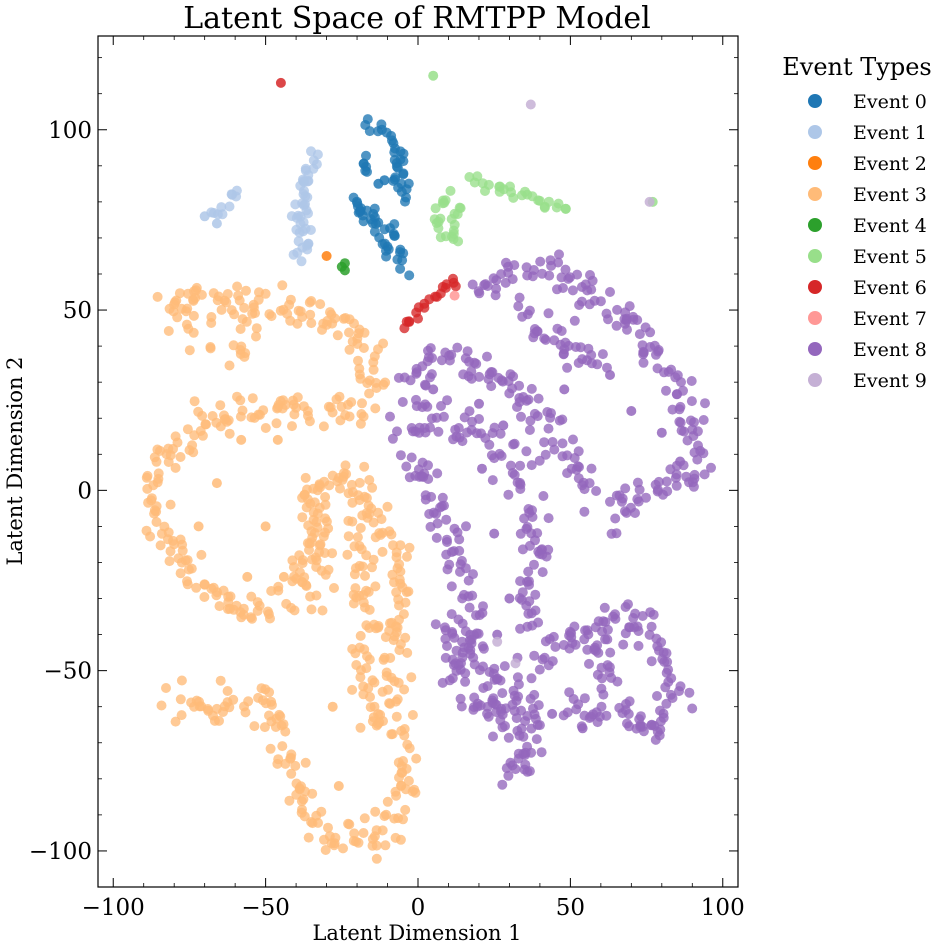 The height and width of the screenshot is (950, 943). Describe the element at coordinates (416, 933) in the screenshot. I see `x-axis-label: Latent Dimension 1` at that location.